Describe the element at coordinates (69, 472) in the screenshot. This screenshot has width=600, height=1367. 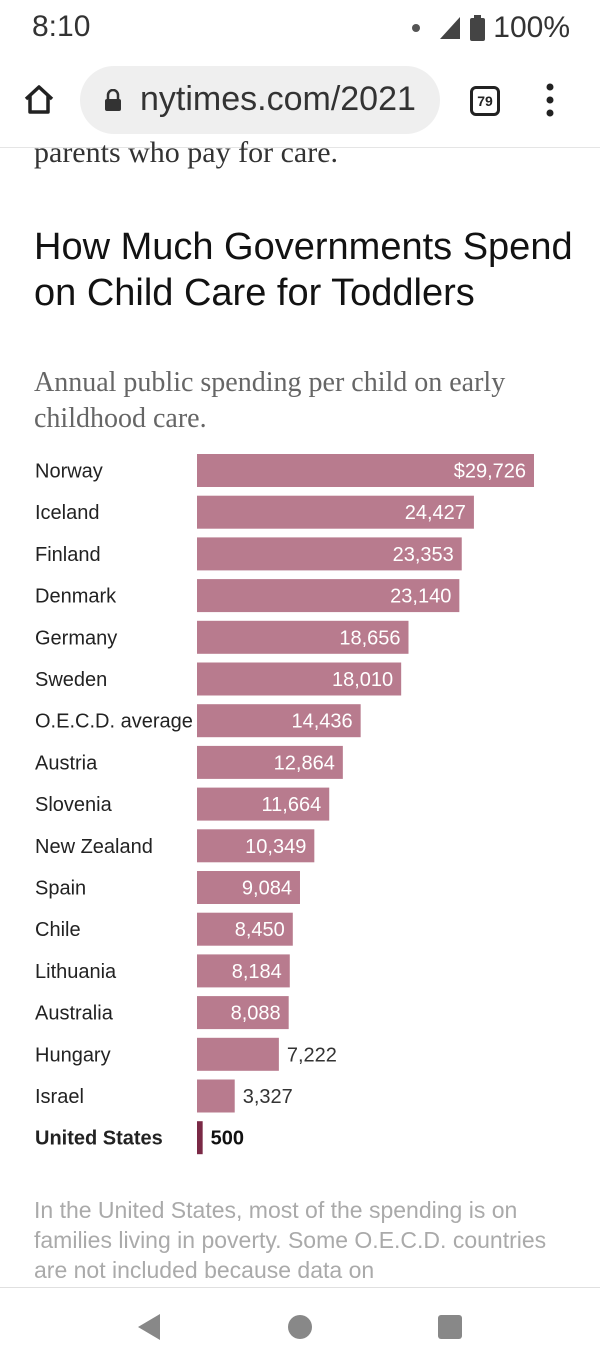
I see `category-label: Norway` at that location.